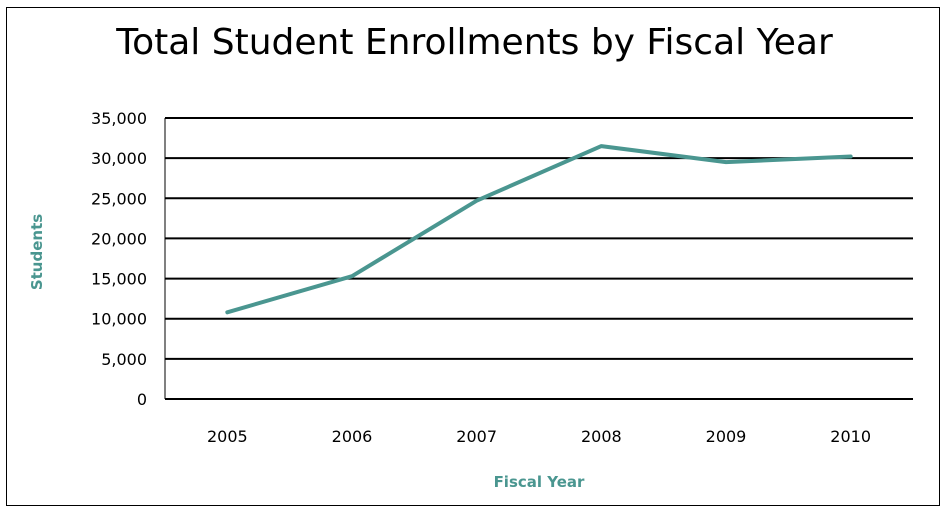 The image size is (949, 513). I want to click on x-tick-label: 2005, so click(227, 436).